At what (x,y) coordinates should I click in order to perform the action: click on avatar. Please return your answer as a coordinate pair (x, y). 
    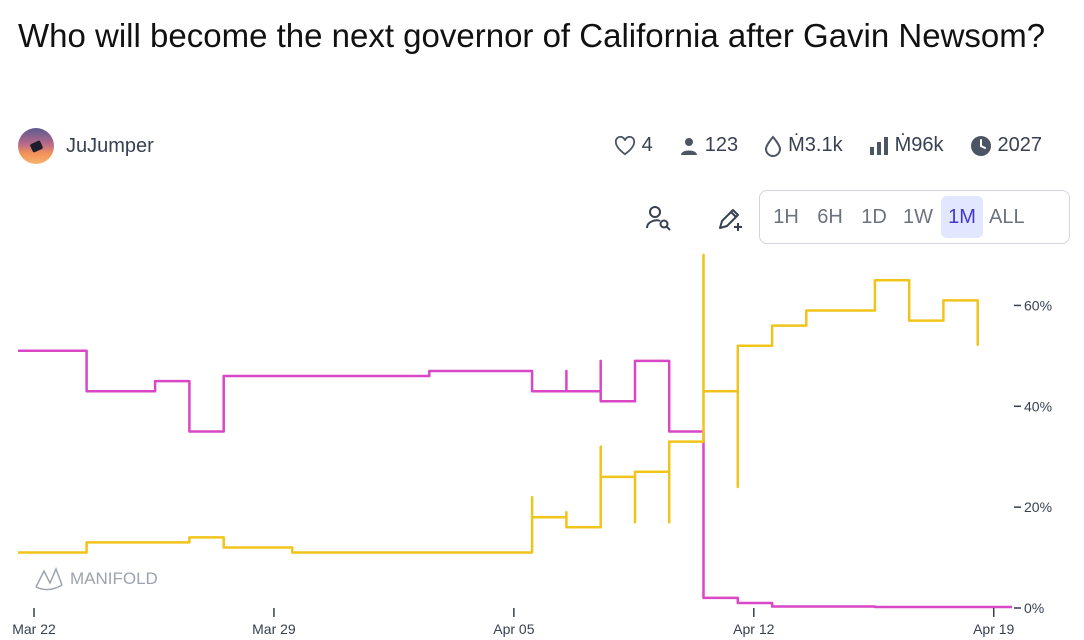
    Looking at the image, I should click on (36, 146).